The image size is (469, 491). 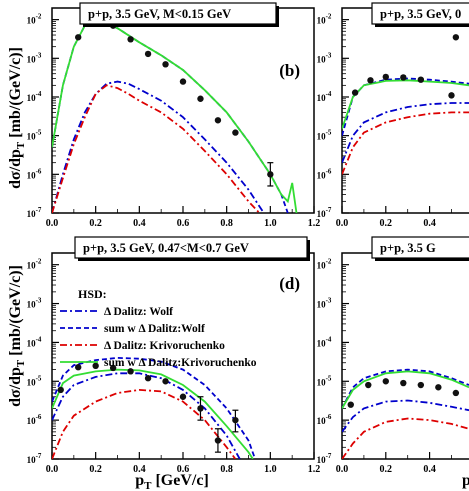 What do you see at coordinates (408, 248) in the screenshot?
I see `panel-title: p+p, 3.5 G` at bounding box center [408, 248].